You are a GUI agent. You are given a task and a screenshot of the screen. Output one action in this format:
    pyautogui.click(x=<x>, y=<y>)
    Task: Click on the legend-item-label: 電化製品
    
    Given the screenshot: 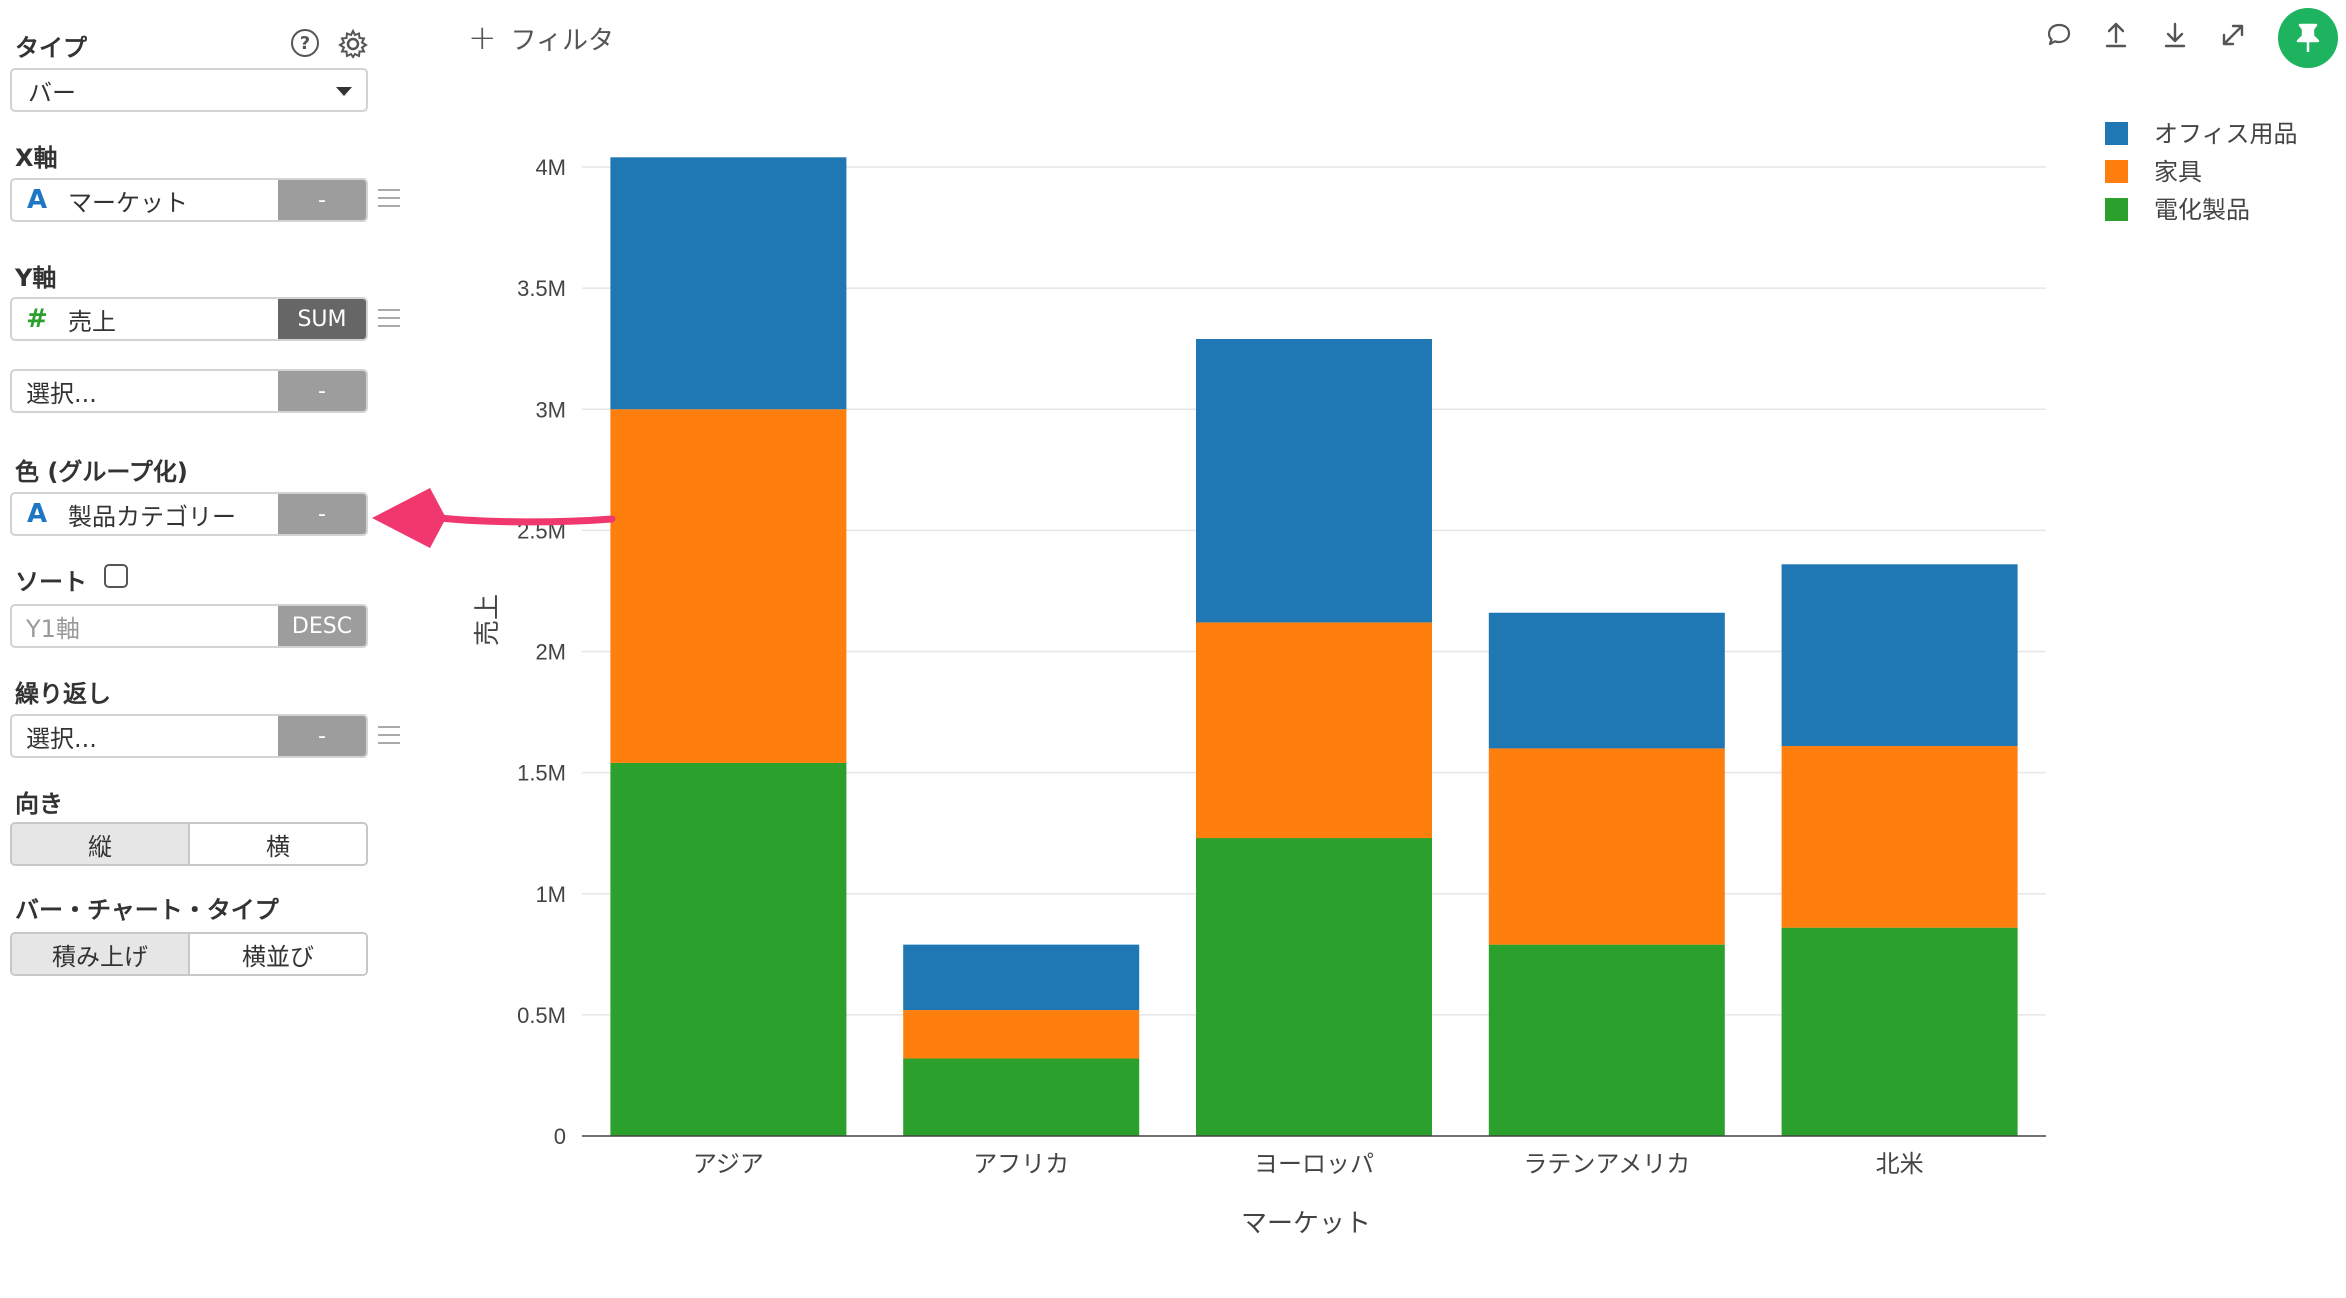 What is the action you would take?
    pyautogui.click(x=2202, y=210)
    